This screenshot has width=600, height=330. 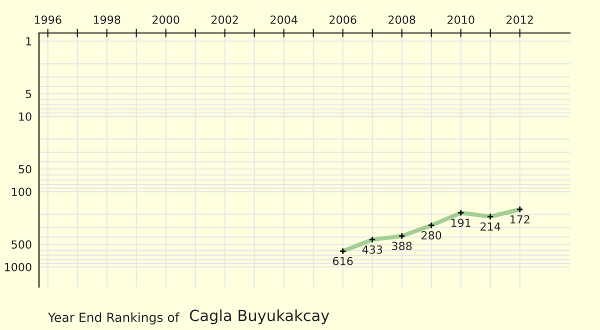 I want to click on y-tick-label: 10, so click(x=25, y=116).